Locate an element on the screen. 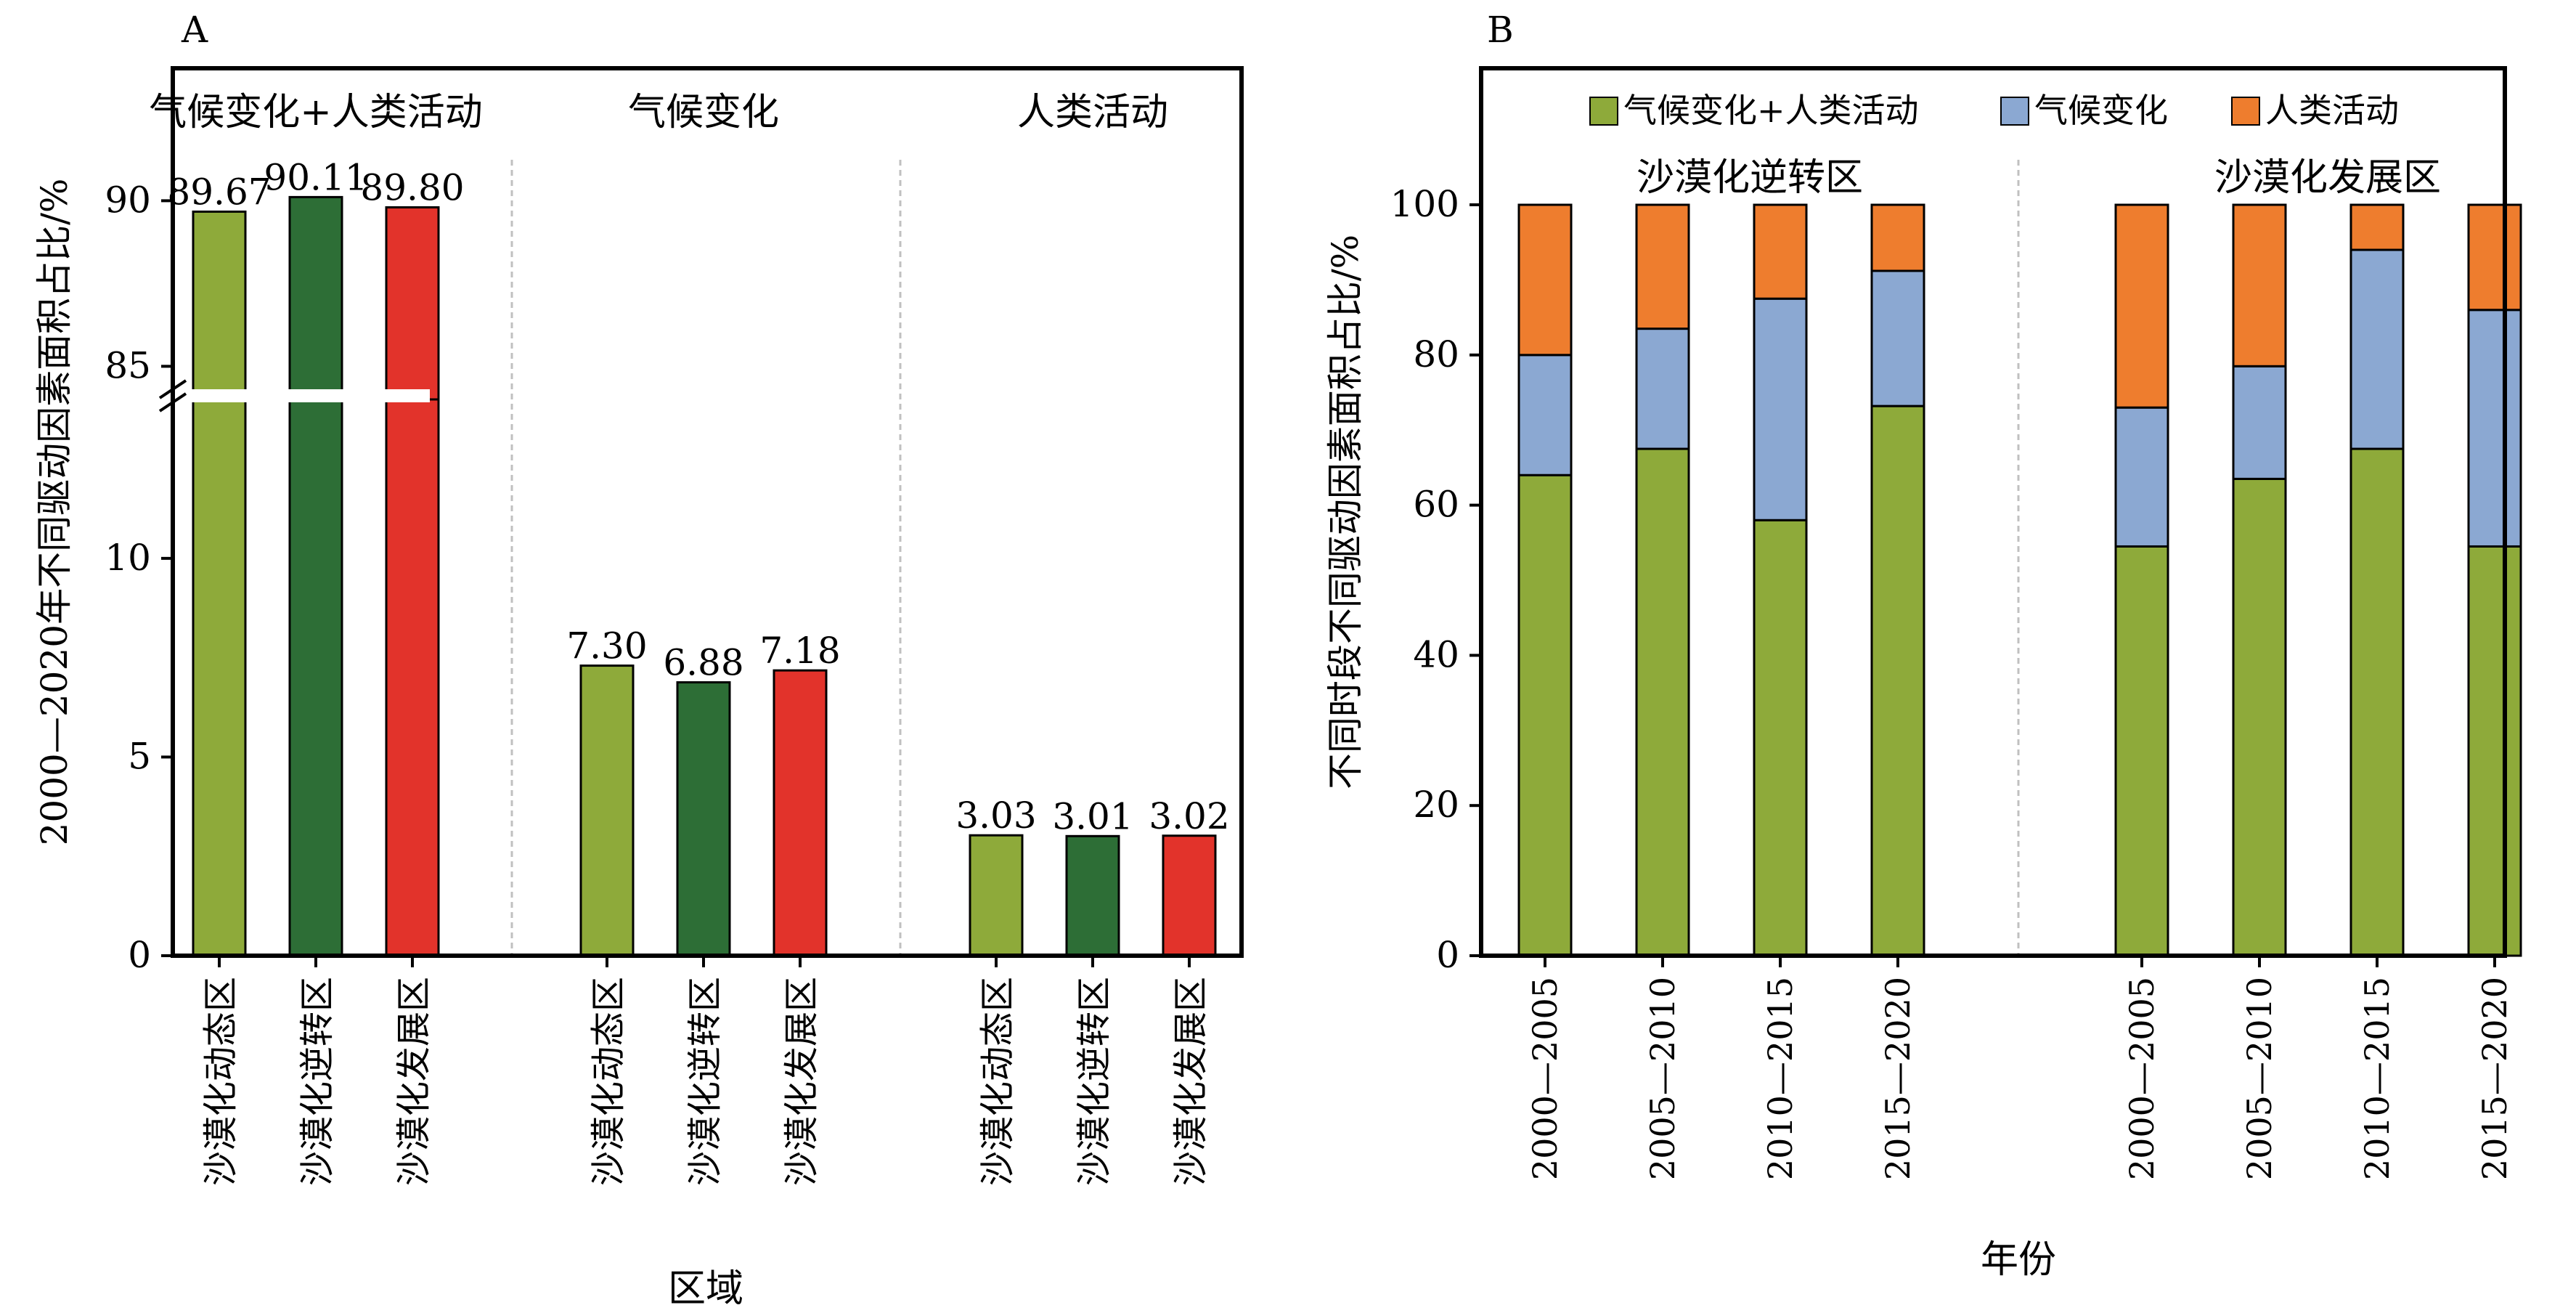  chart-b-xlabel: 年份 is located at coordinates (2018, 1260).